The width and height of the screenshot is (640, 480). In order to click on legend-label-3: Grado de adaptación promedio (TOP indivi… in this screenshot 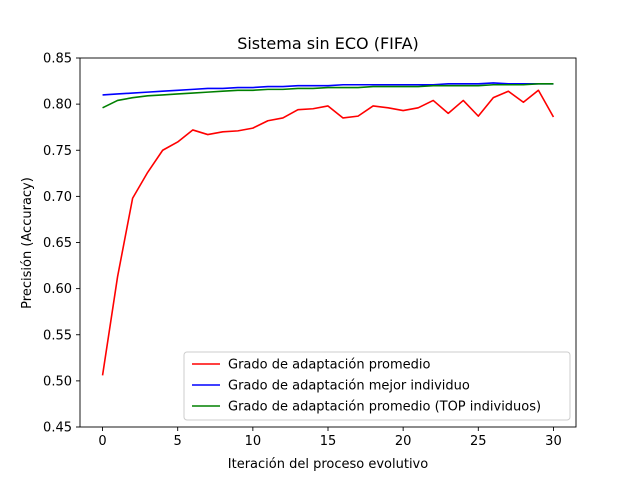, I will do `click(384, 407)`.